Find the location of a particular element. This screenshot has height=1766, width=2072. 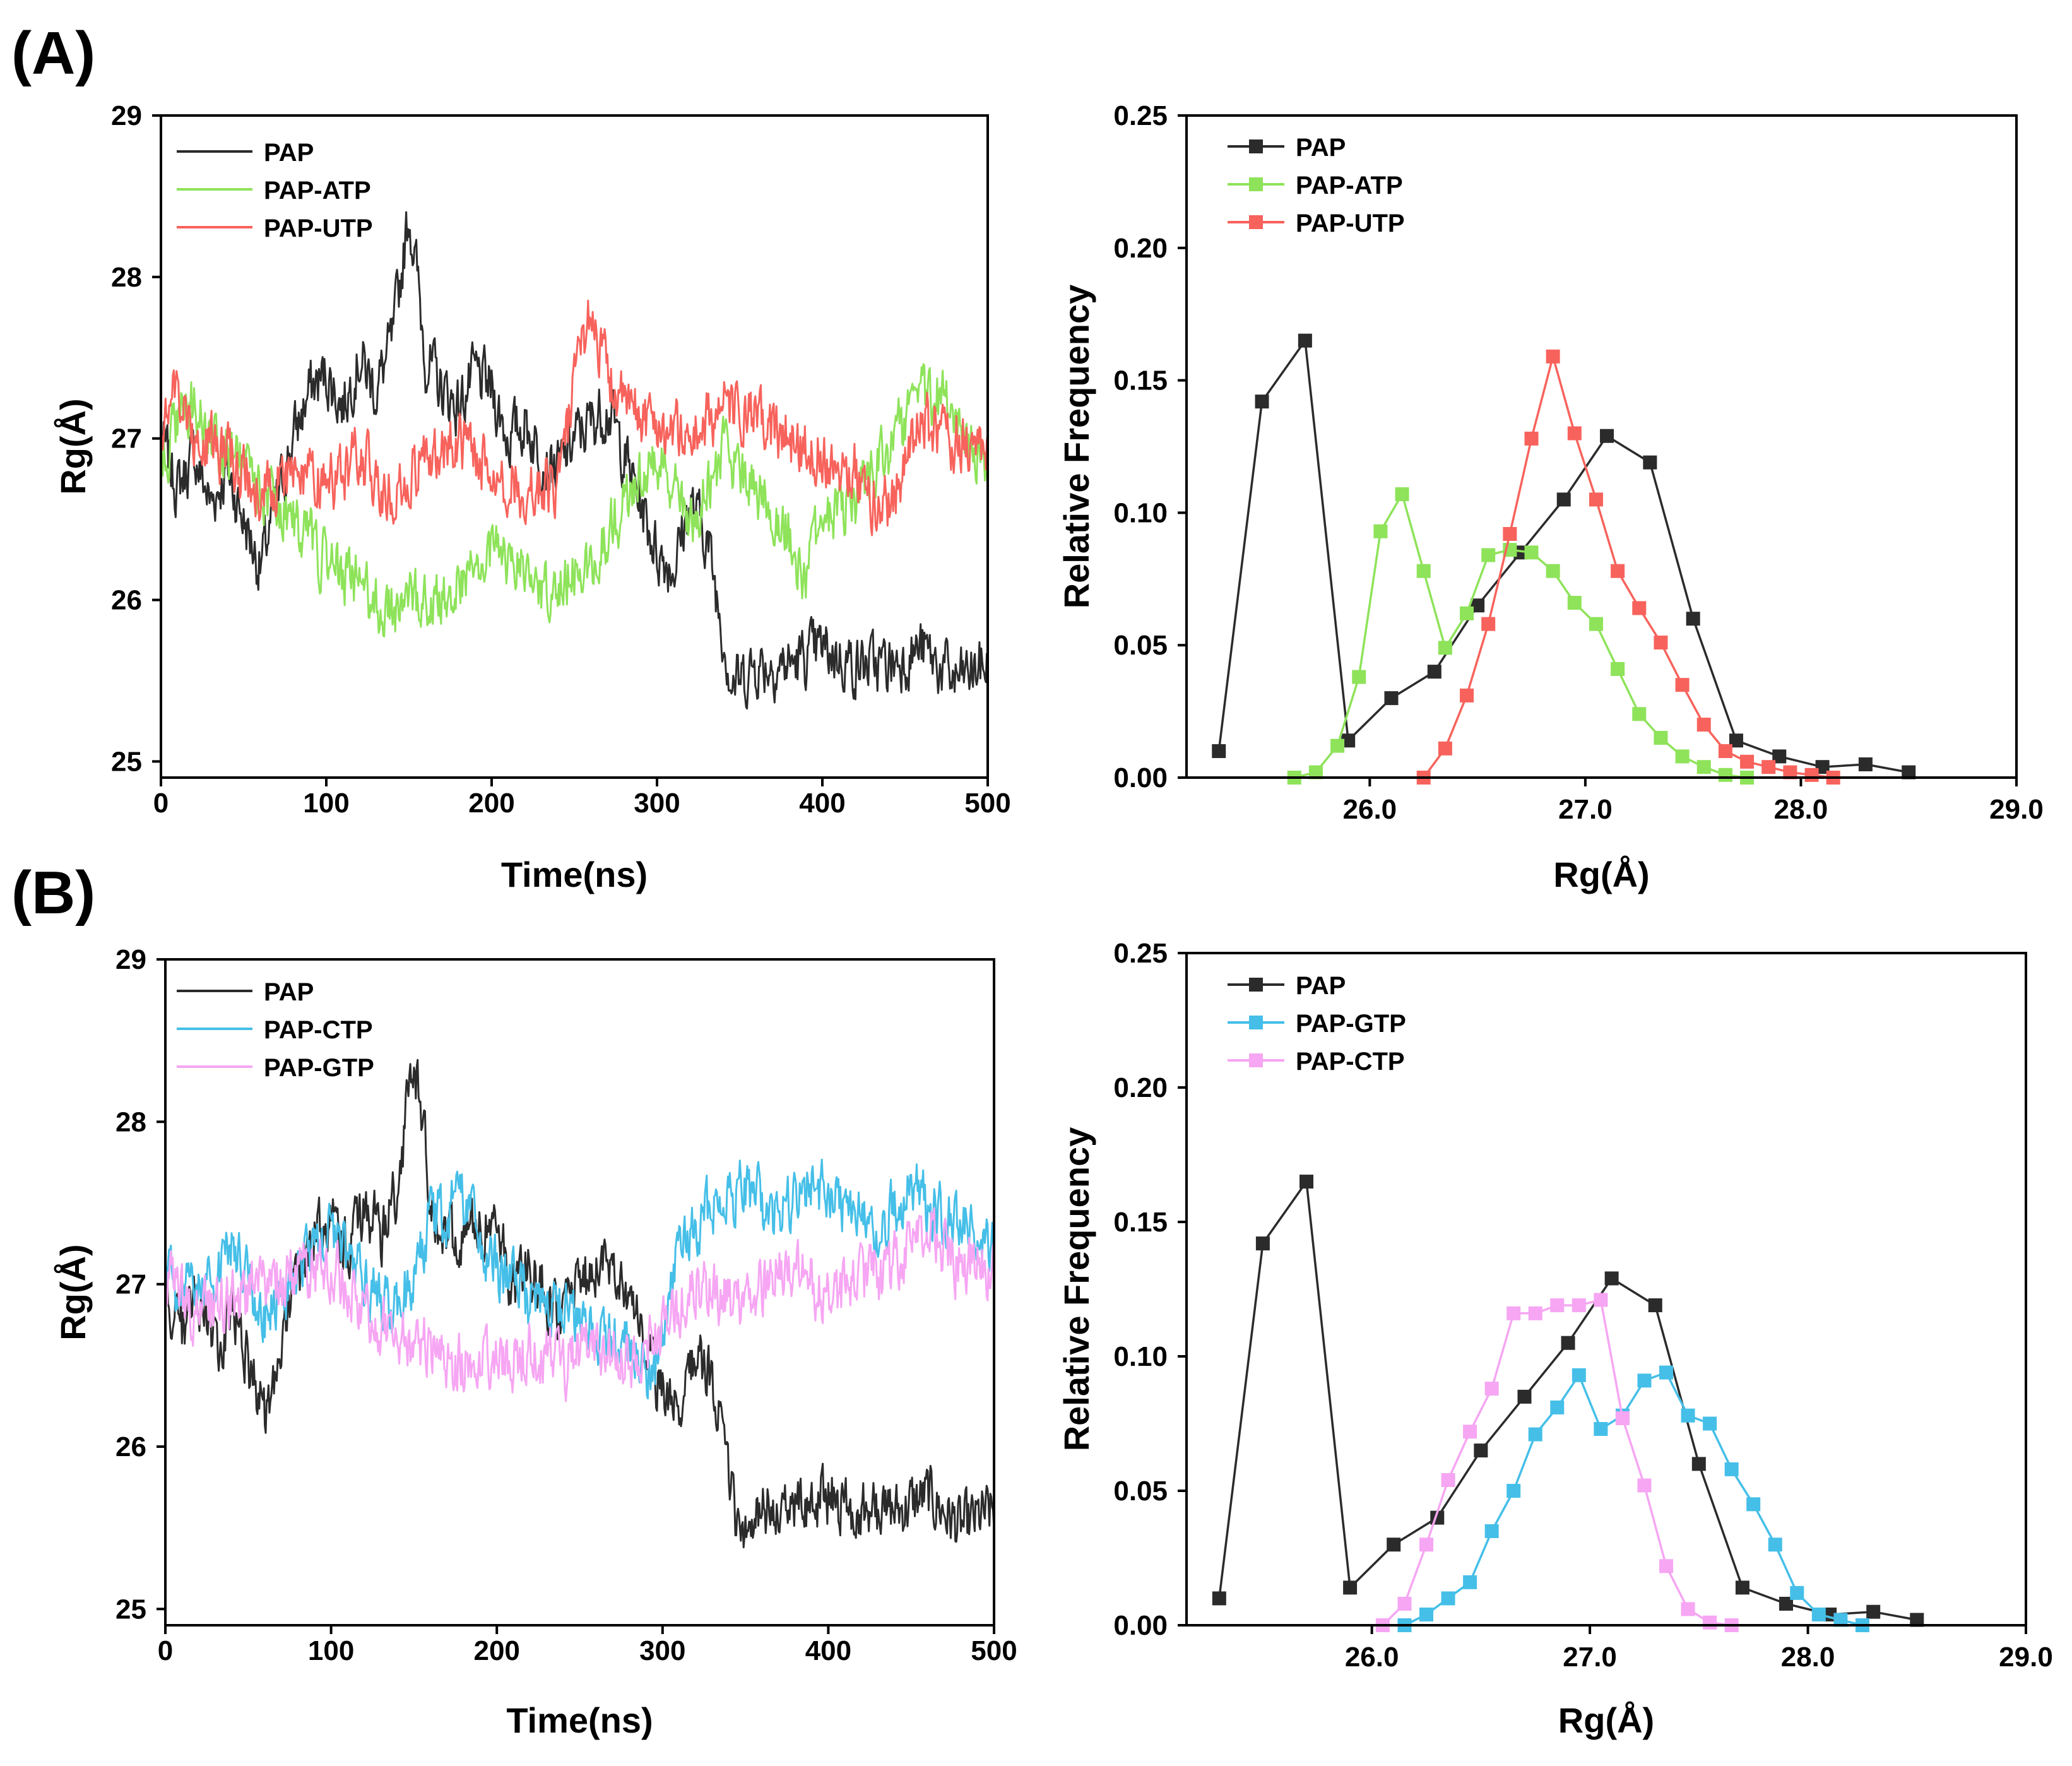

x-tick-label: 400 is located at coordinates (822, 803).